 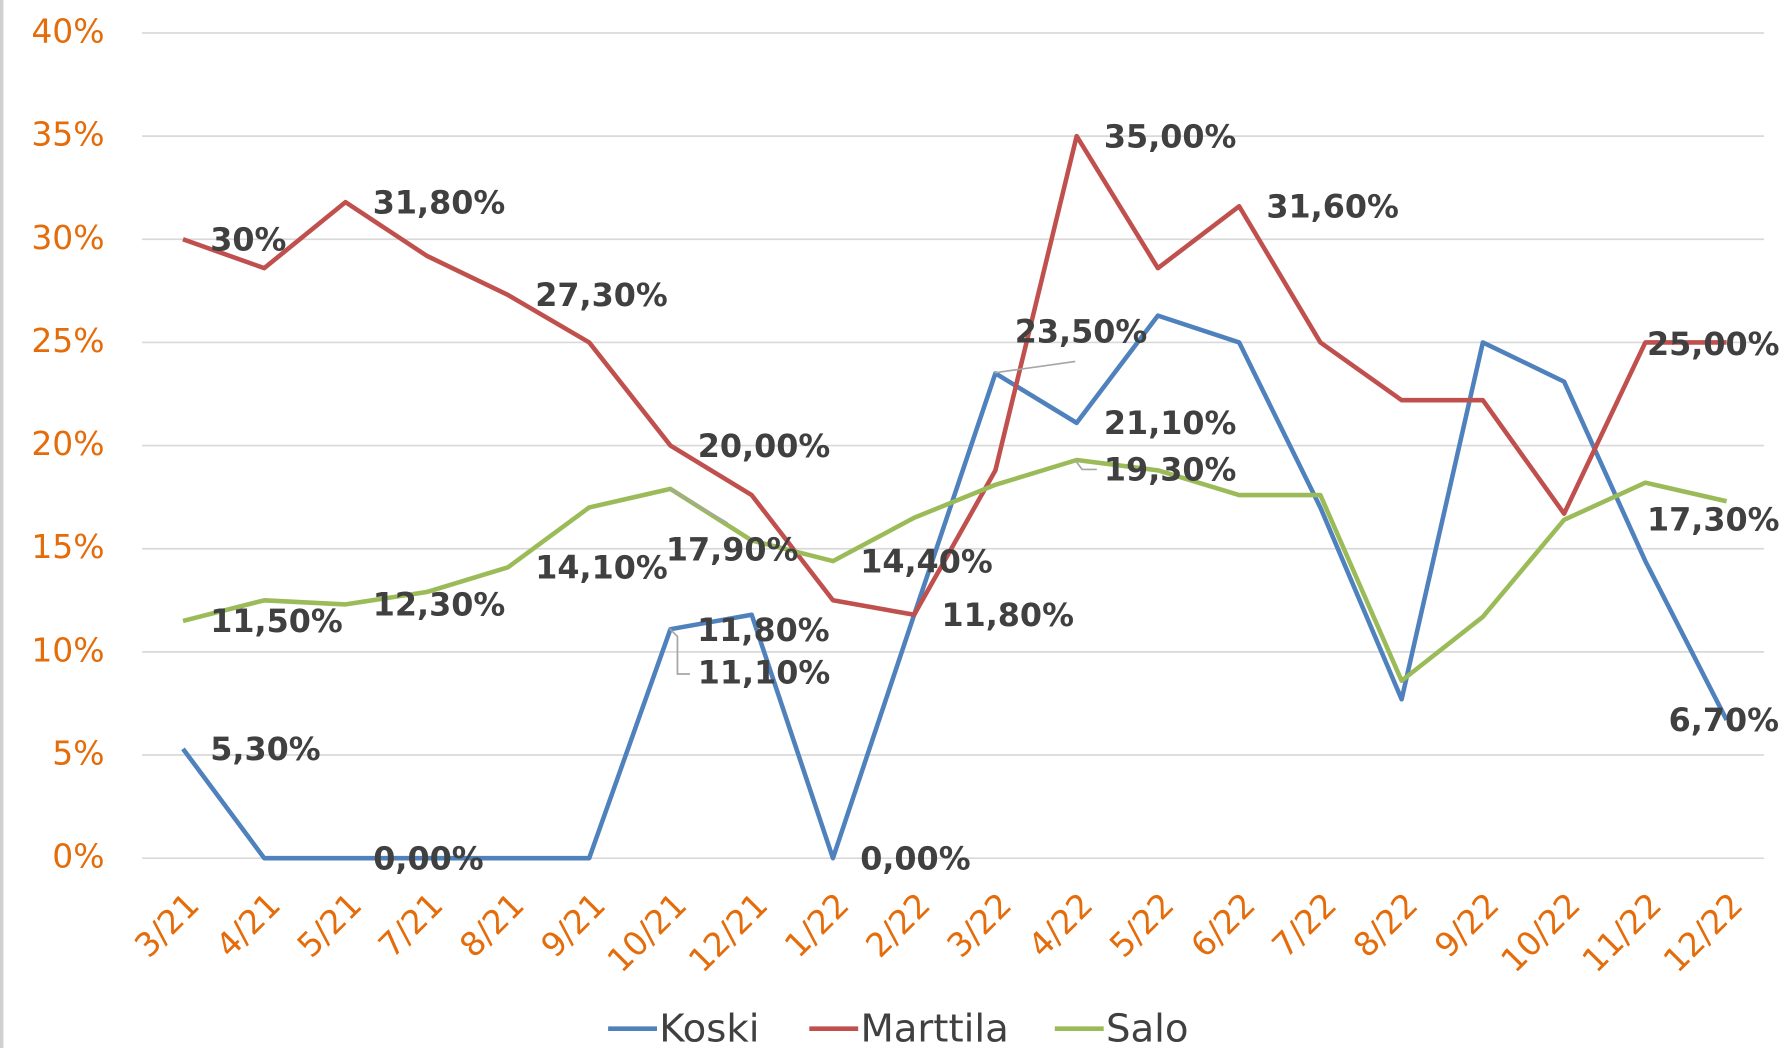 I want to click on y-tick-label: 15%, so click(x=67, y=546).